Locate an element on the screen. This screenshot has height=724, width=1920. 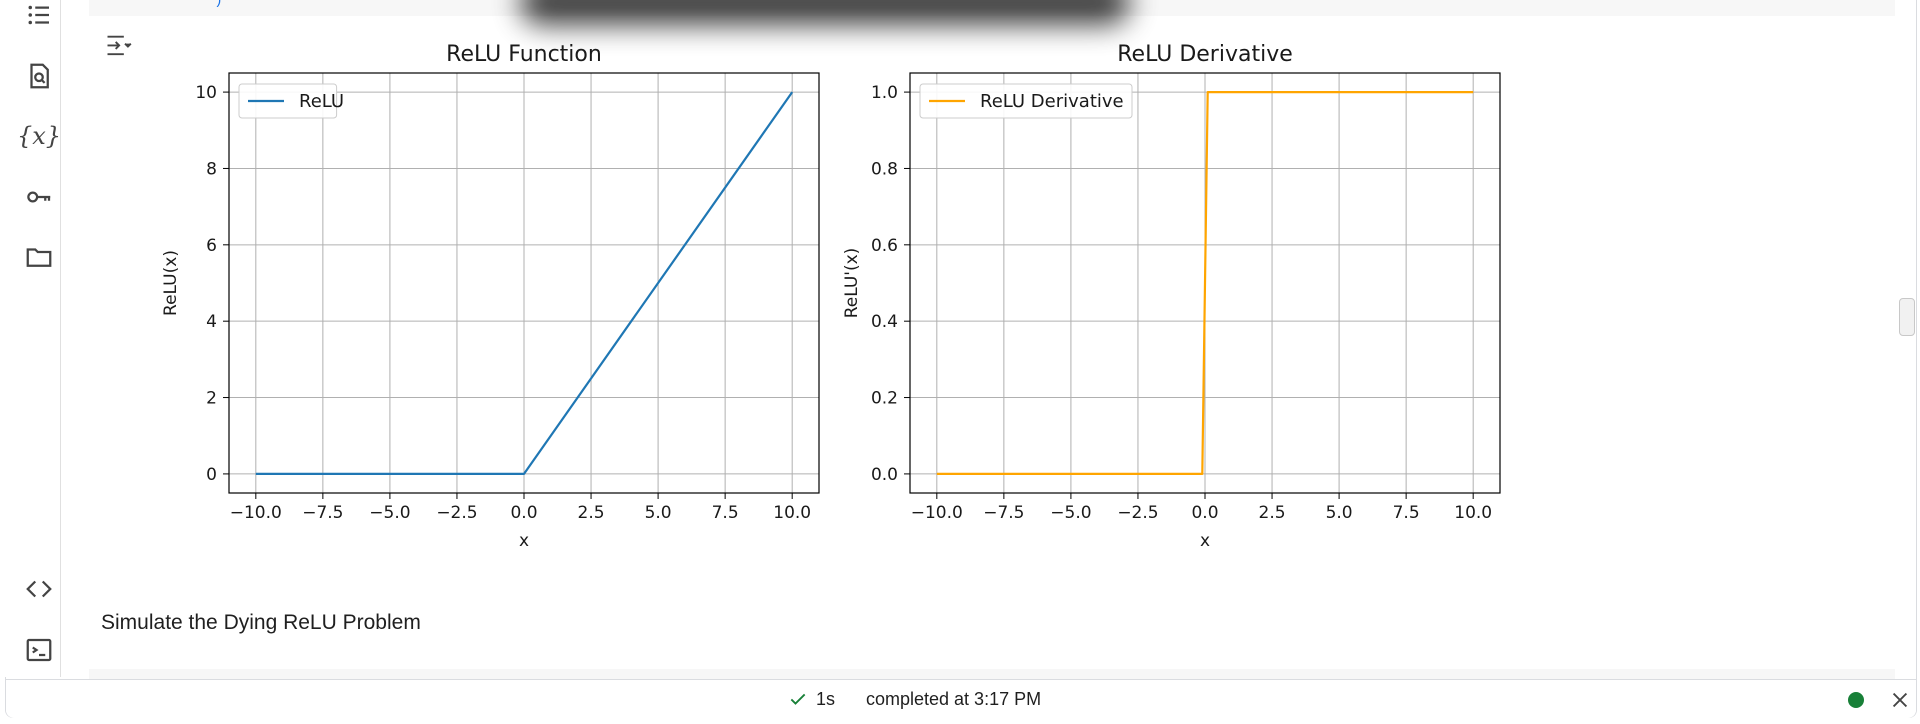
chart2-xtick-label-8: 10.0 is located at coordinates (1473, 513).